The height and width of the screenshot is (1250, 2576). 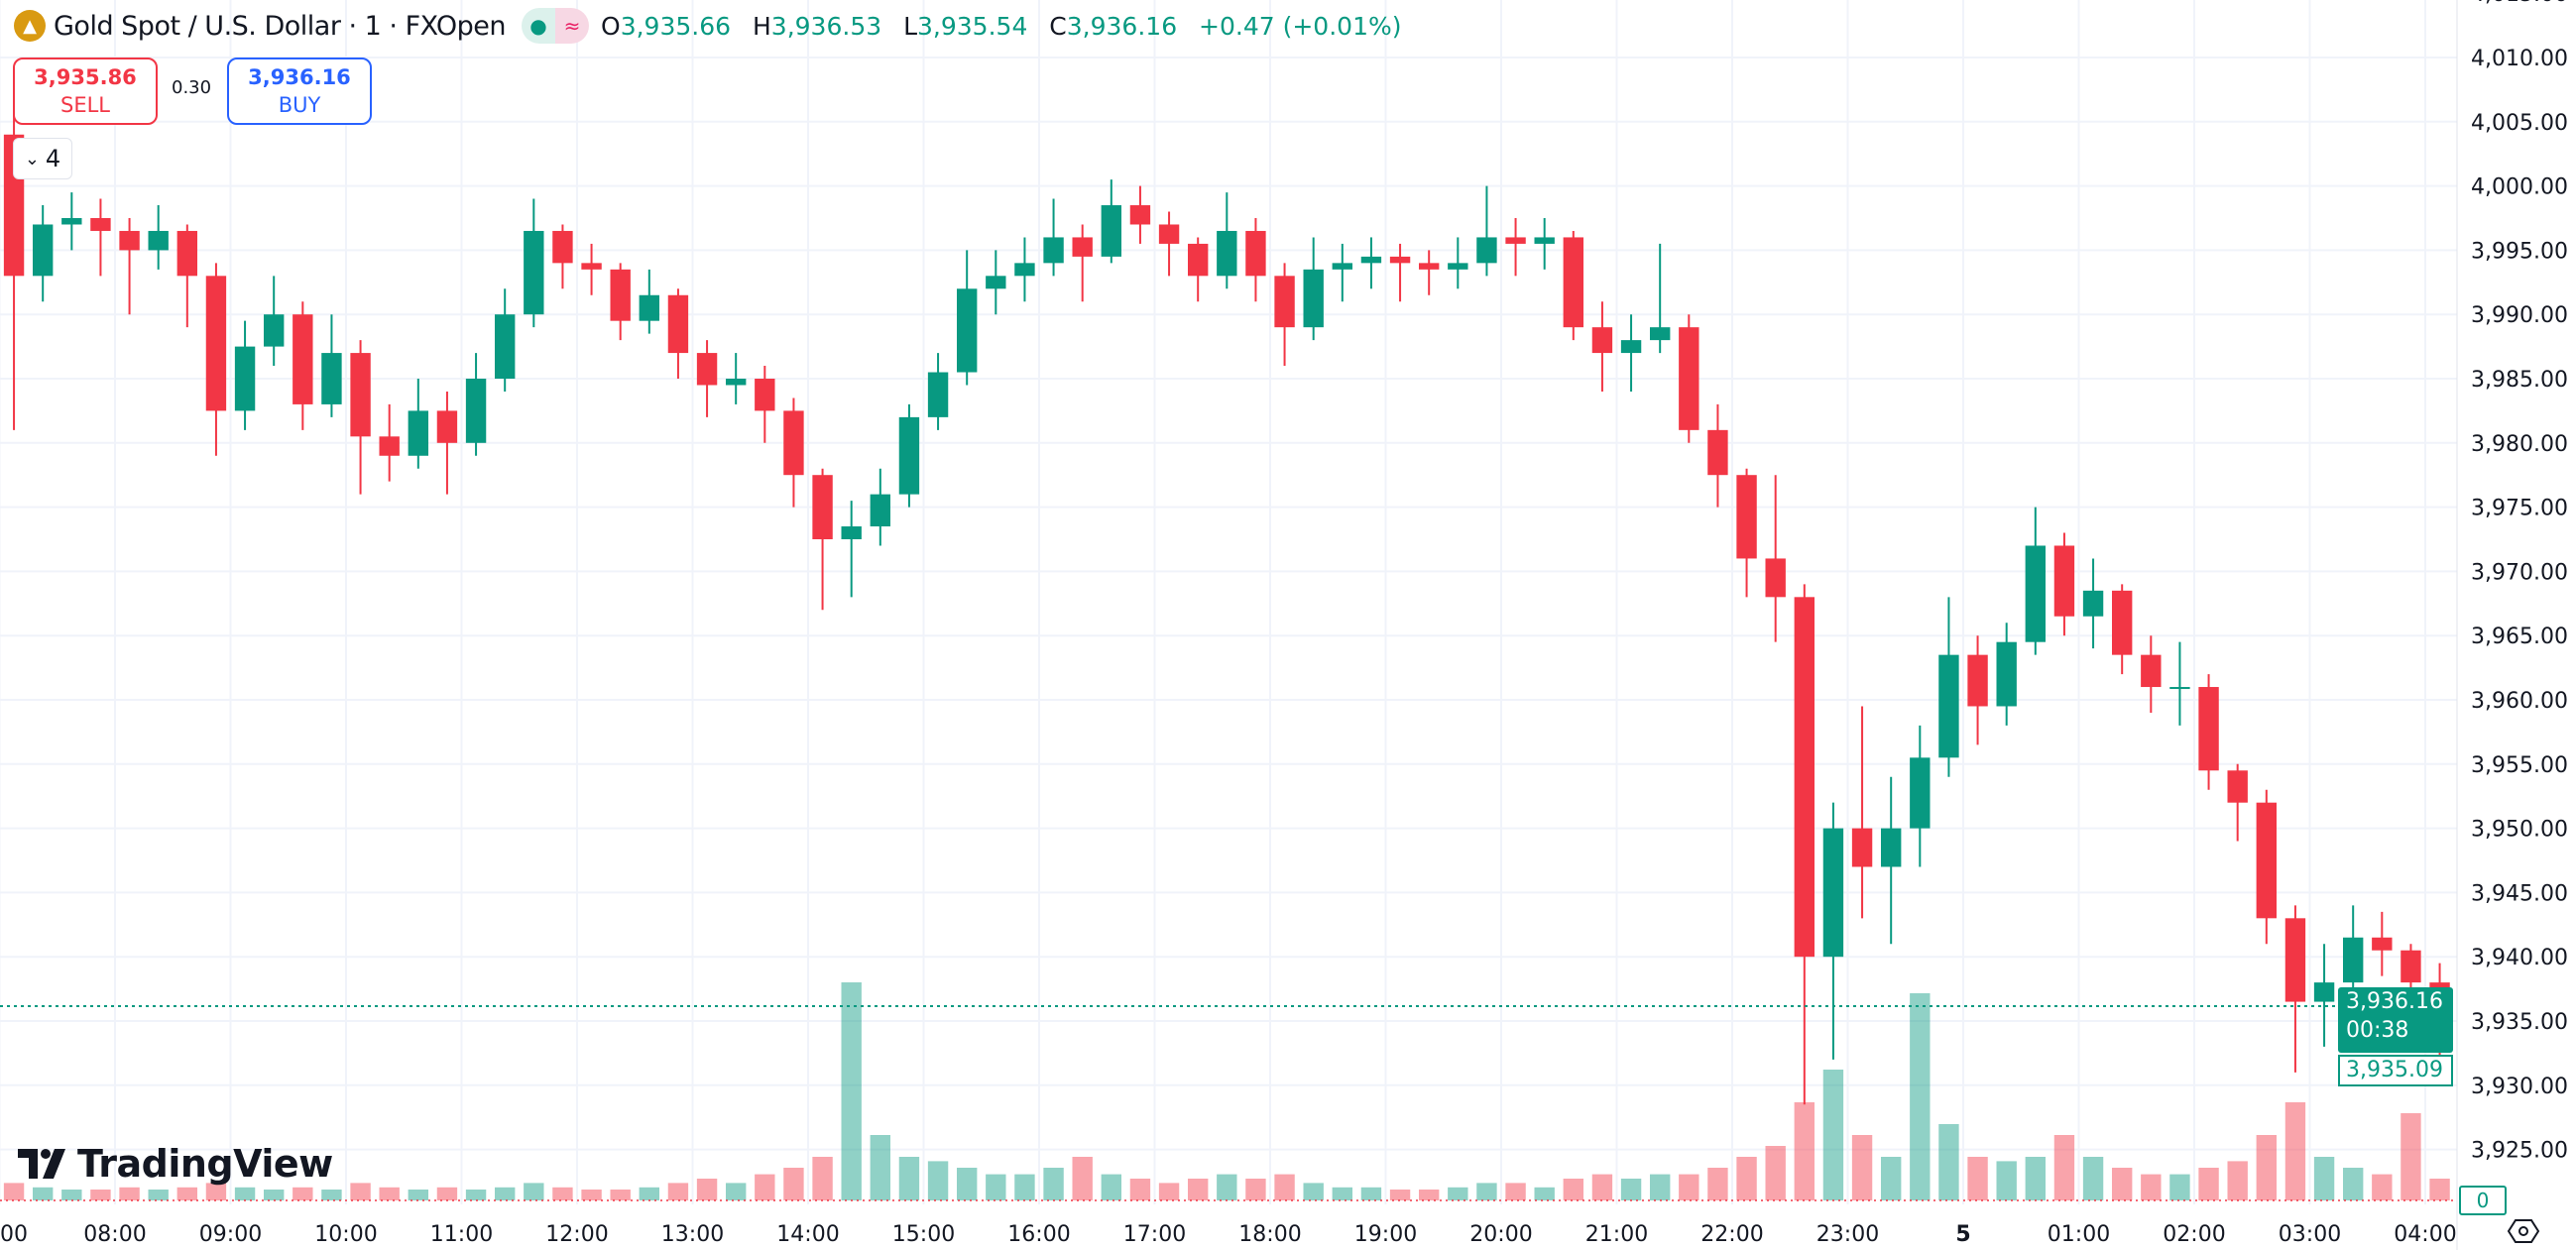 What do you see at coordinates (2194, 1234) in the screenshot?
I see `time-tick-label: 02:00` at bounding box center [2194, 1234].